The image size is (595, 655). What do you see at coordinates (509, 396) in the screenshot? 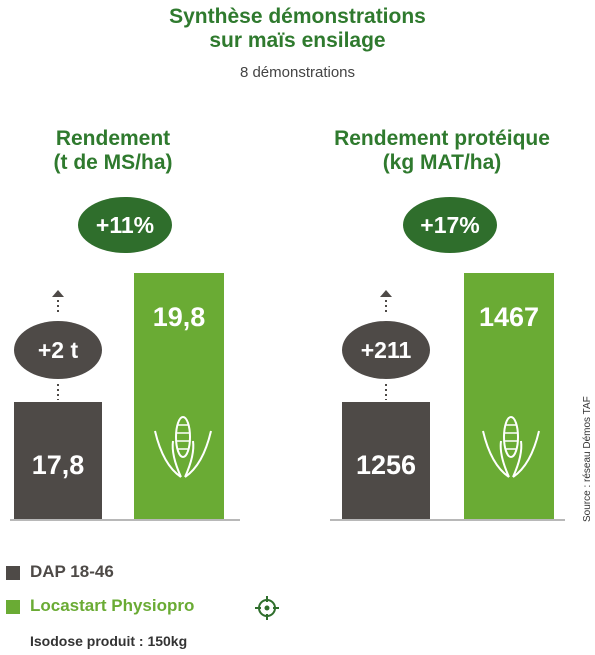
I see `bar-locastart-panel2` at bounding box center [509, 396].